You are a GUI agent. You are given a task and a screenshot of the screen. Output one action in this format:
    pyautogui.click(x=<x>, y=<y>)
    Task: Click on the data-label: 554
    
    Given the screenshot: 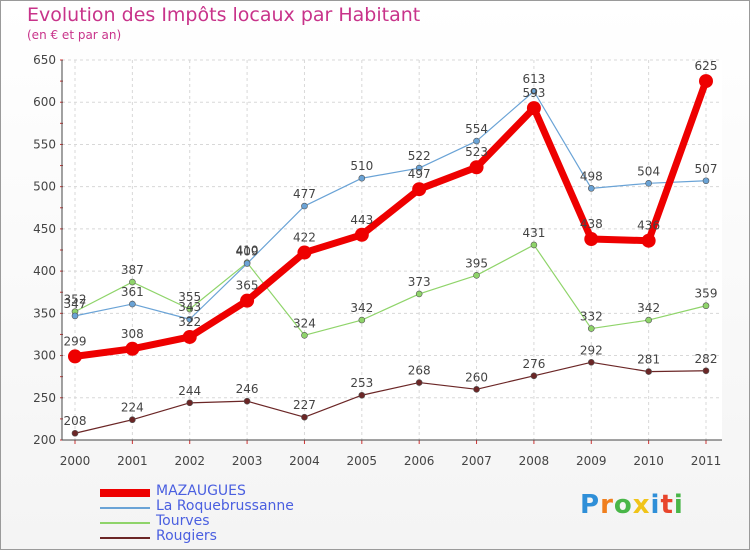 What is the action you would take?
    pyautogui.click(x=476, y=129)
    